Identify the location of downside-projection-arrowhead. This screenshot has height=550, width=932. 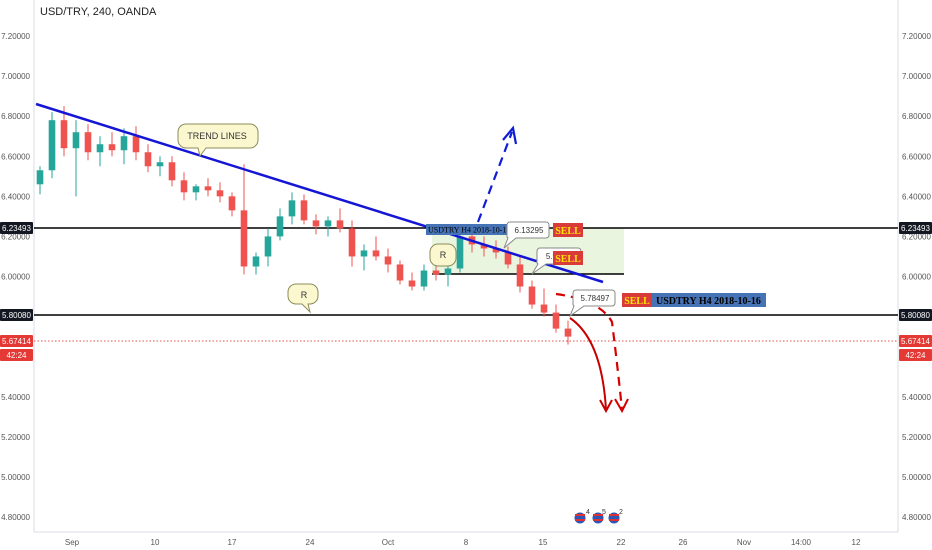
(621, 406).